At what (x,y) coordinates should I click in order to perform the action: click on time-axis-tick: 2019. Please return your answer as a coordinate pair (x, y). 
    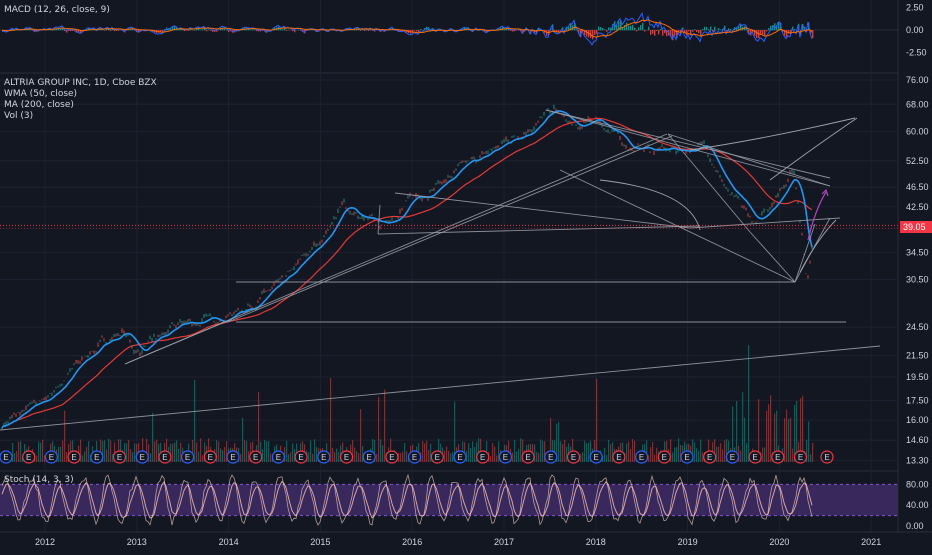
    Looking at the image, I should click on (688, 542).